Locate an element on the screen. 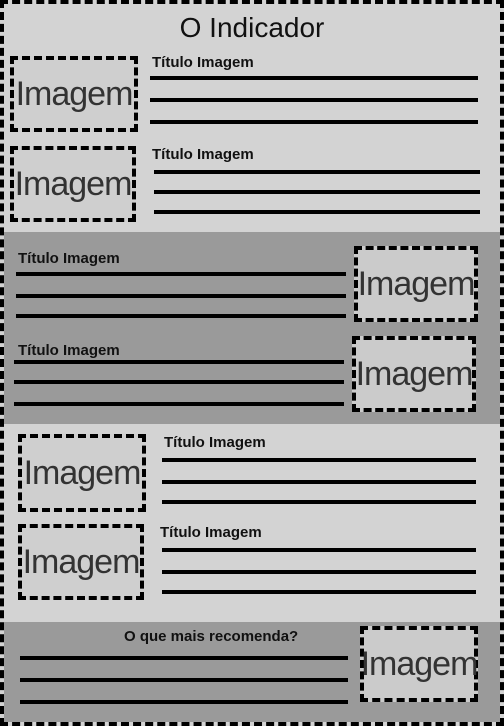 This screenshot has height=726, width=504. page-title: O Indicador is located at coordinates (252, 27).